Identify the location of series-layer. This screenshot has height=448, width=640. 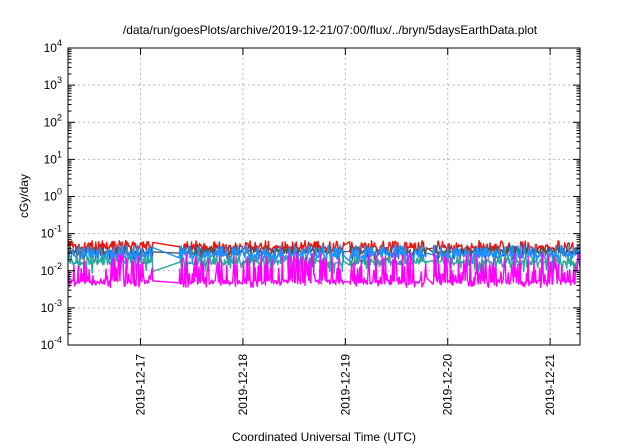
(324, 264).